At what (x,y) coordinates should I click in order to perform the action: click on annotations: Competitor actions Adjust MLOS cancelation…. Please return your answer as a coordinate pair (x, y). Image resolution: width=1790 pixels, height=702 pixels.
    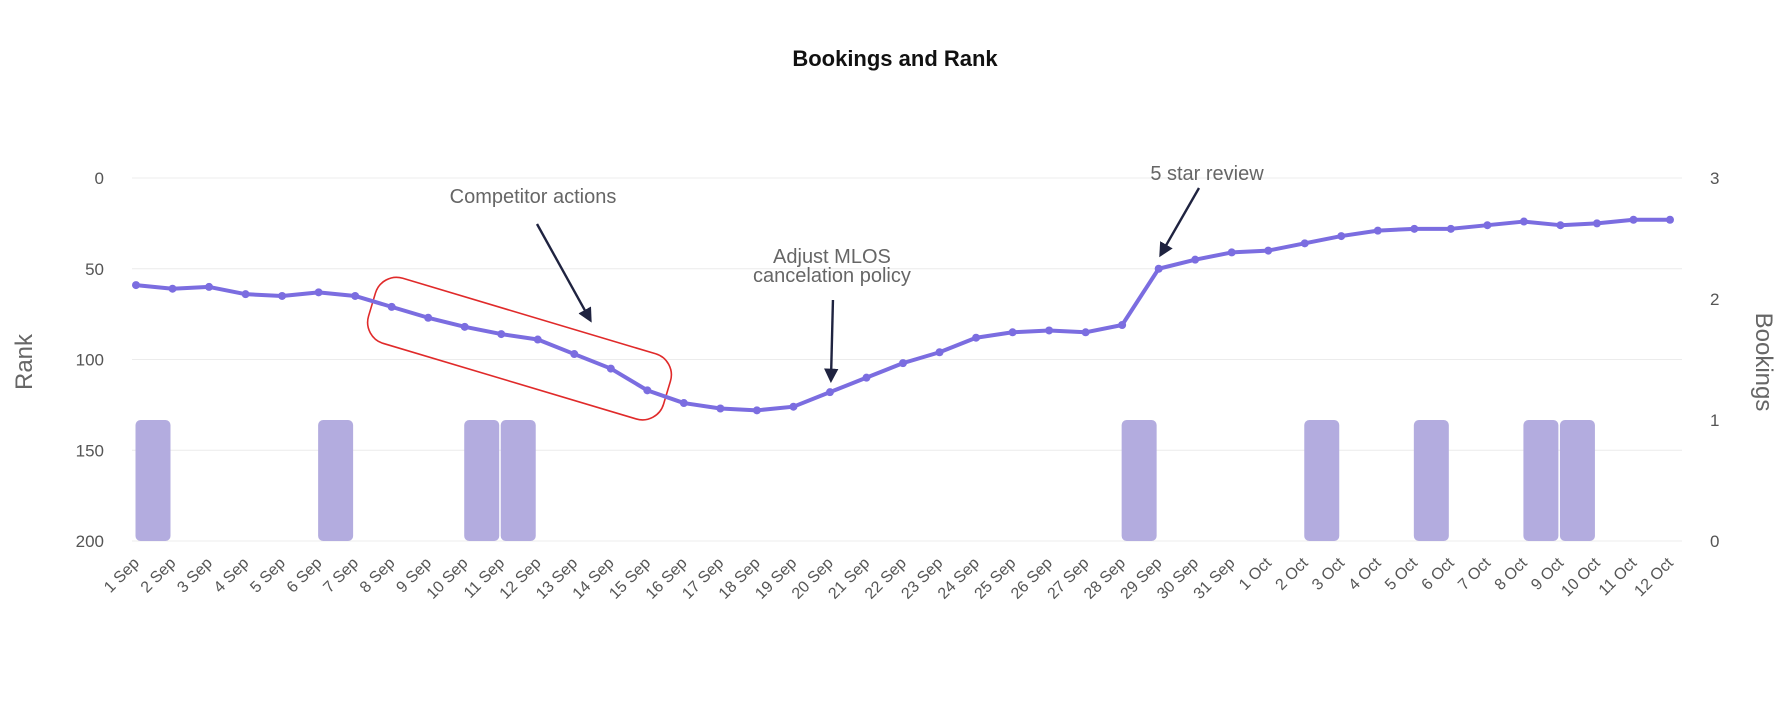
    Looking at the image, I should click on (857, 273).